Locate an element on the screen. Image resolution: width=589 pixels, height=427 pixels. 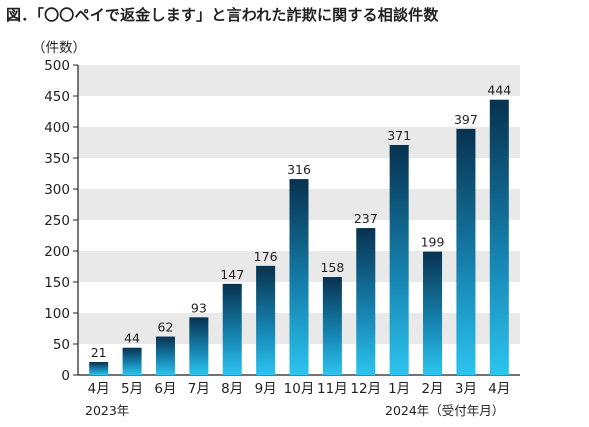
data-label: 158 is located at coordinates (332, 267).